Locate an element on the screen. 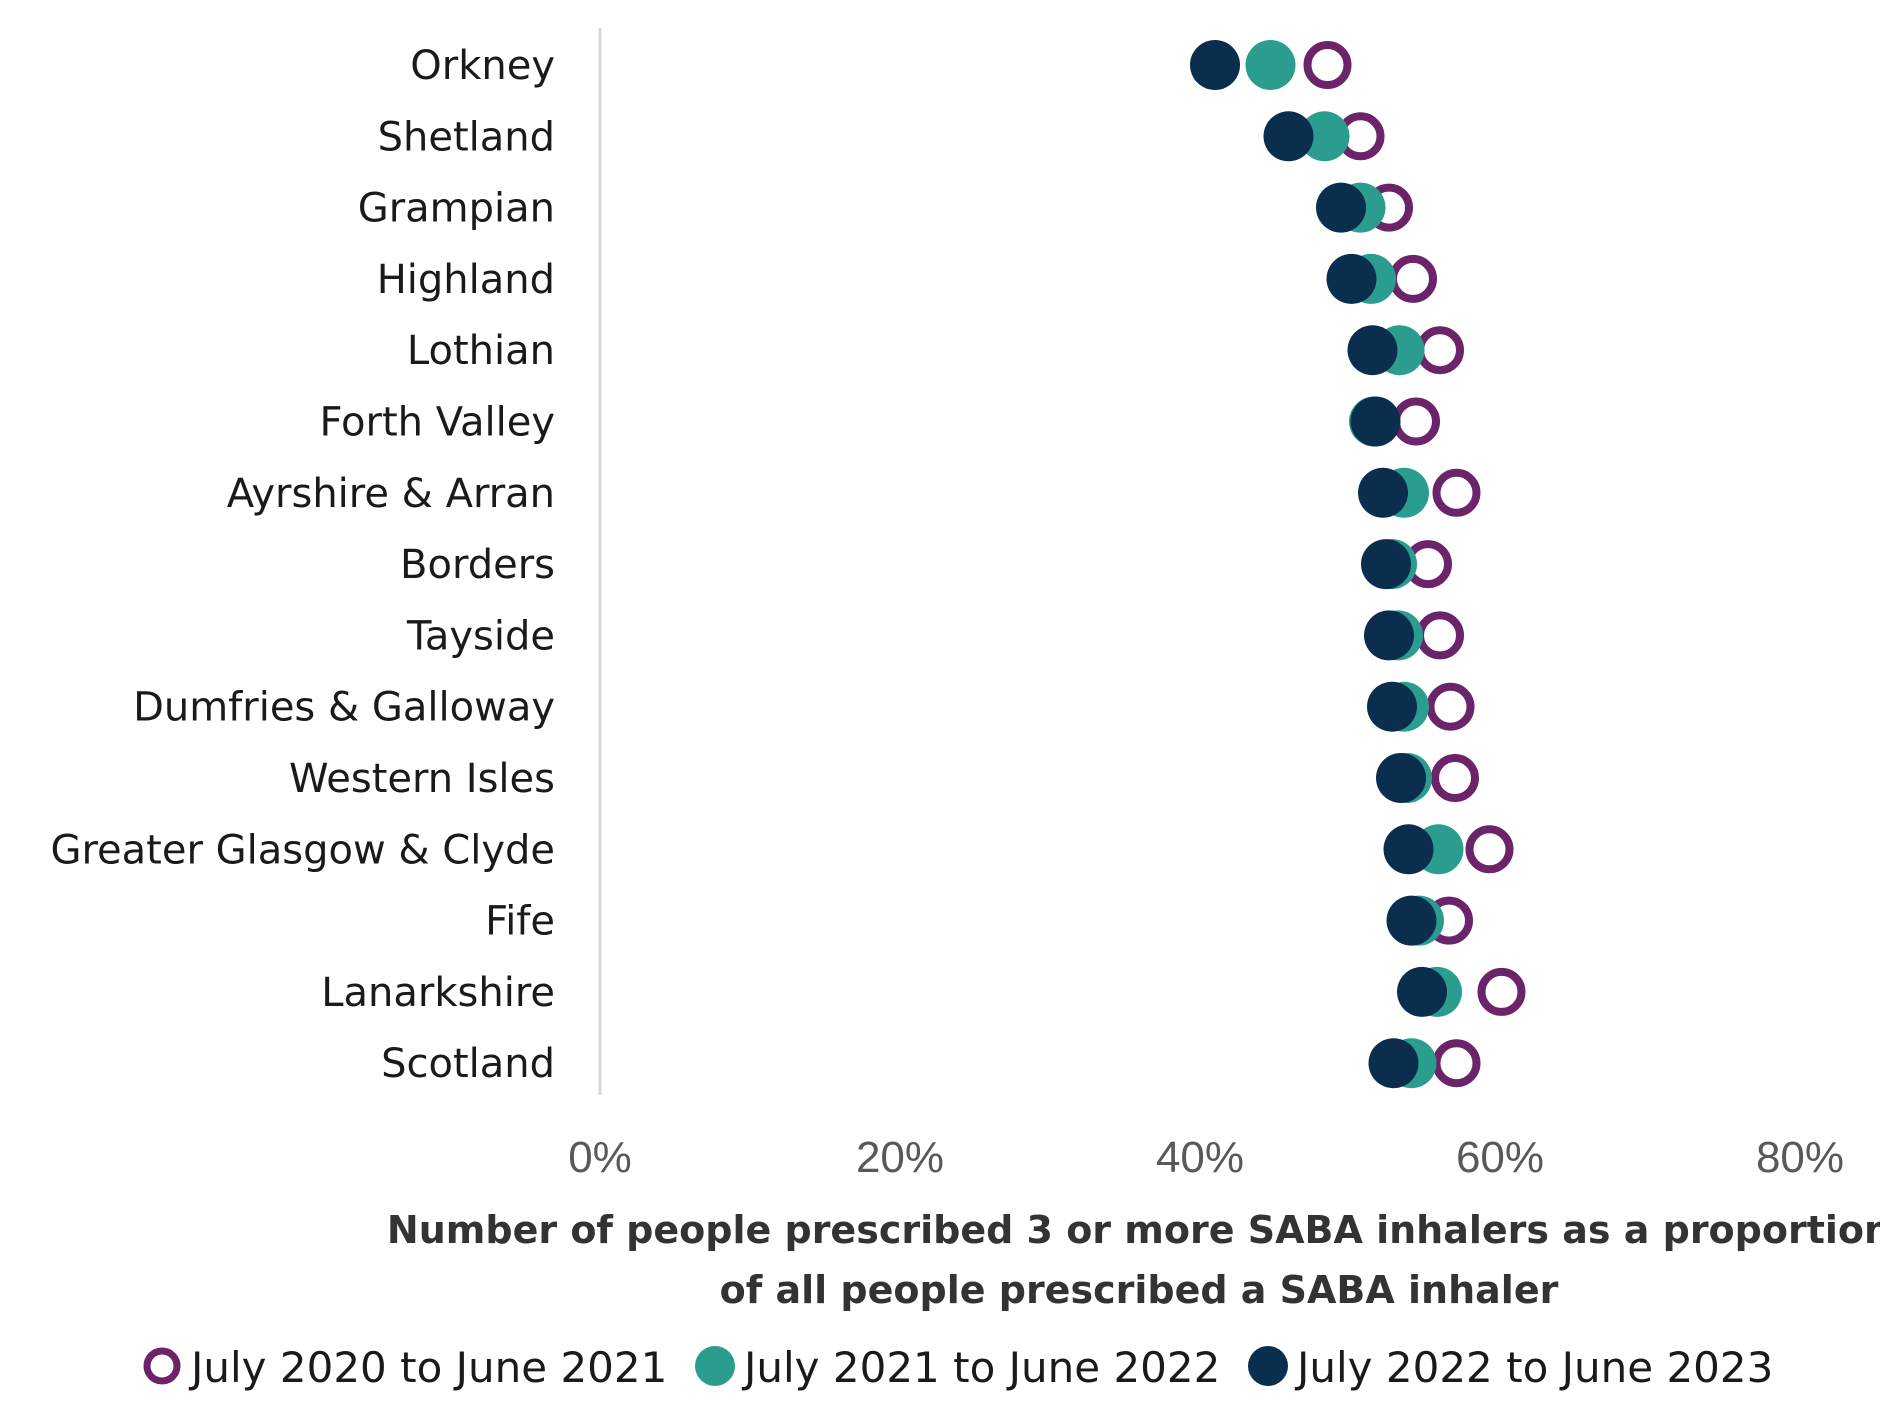 Image resolution: width=1880 pixels, height=1415 pixels. marker-series-3-dumfries-galloway is located at coordinates (1392, 706).